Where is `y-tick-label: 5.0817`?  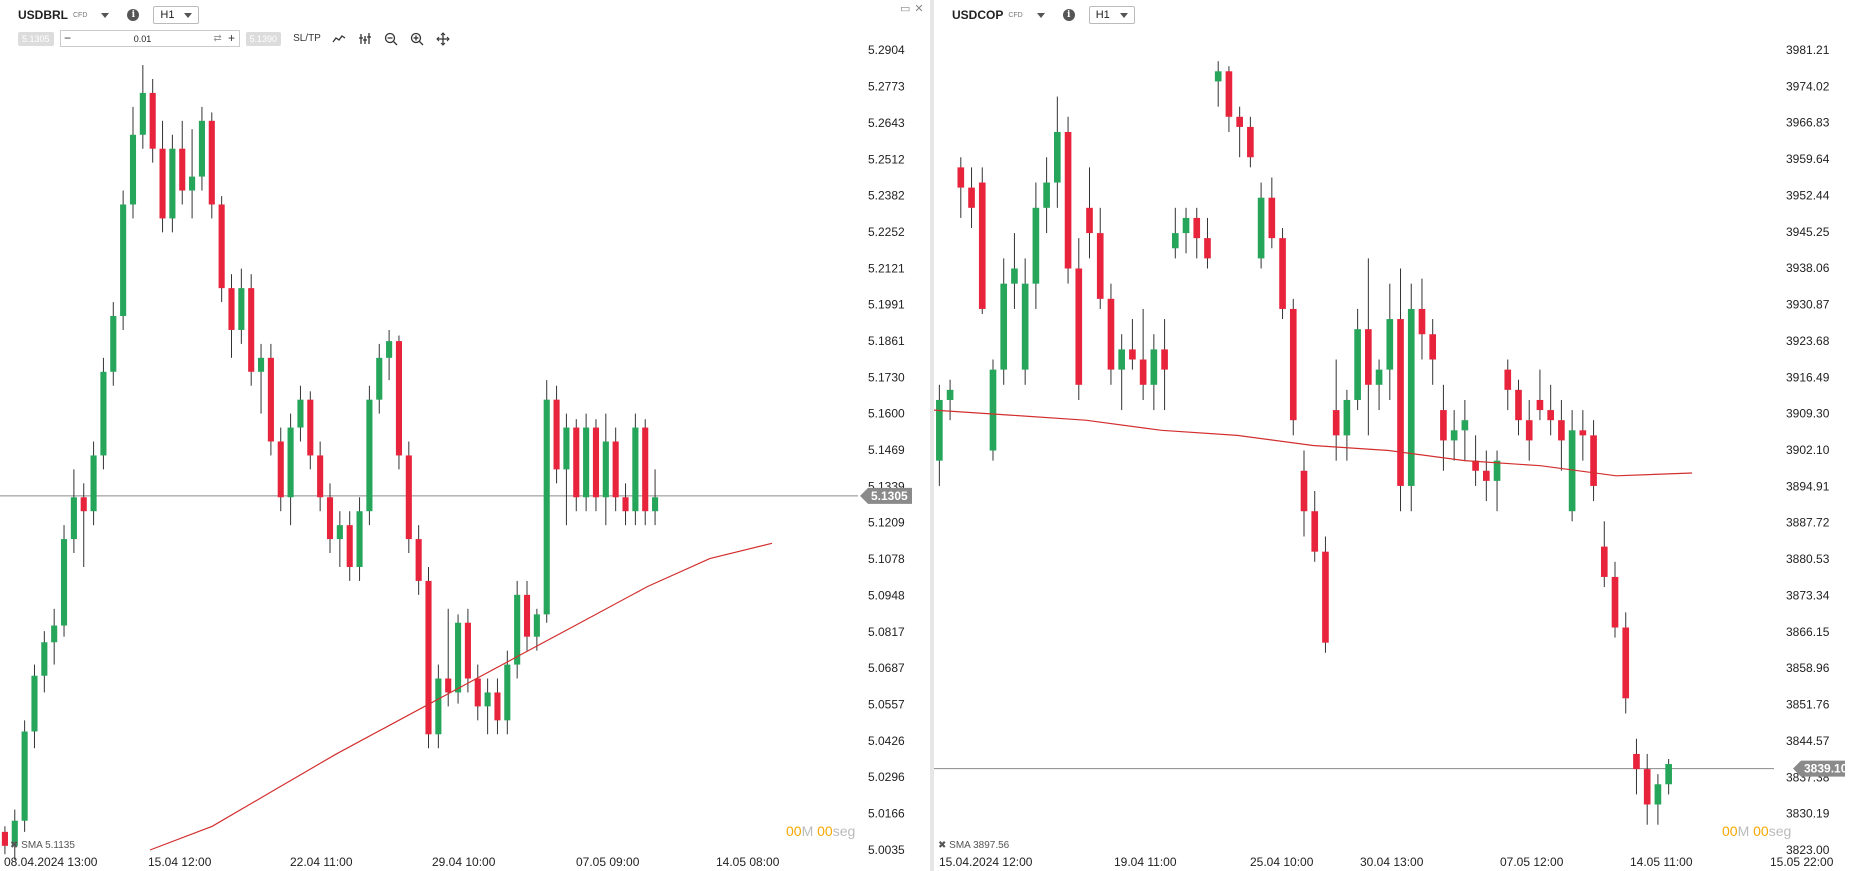 y-tick-label: 5.0817 is located at coordinates (886, 632).